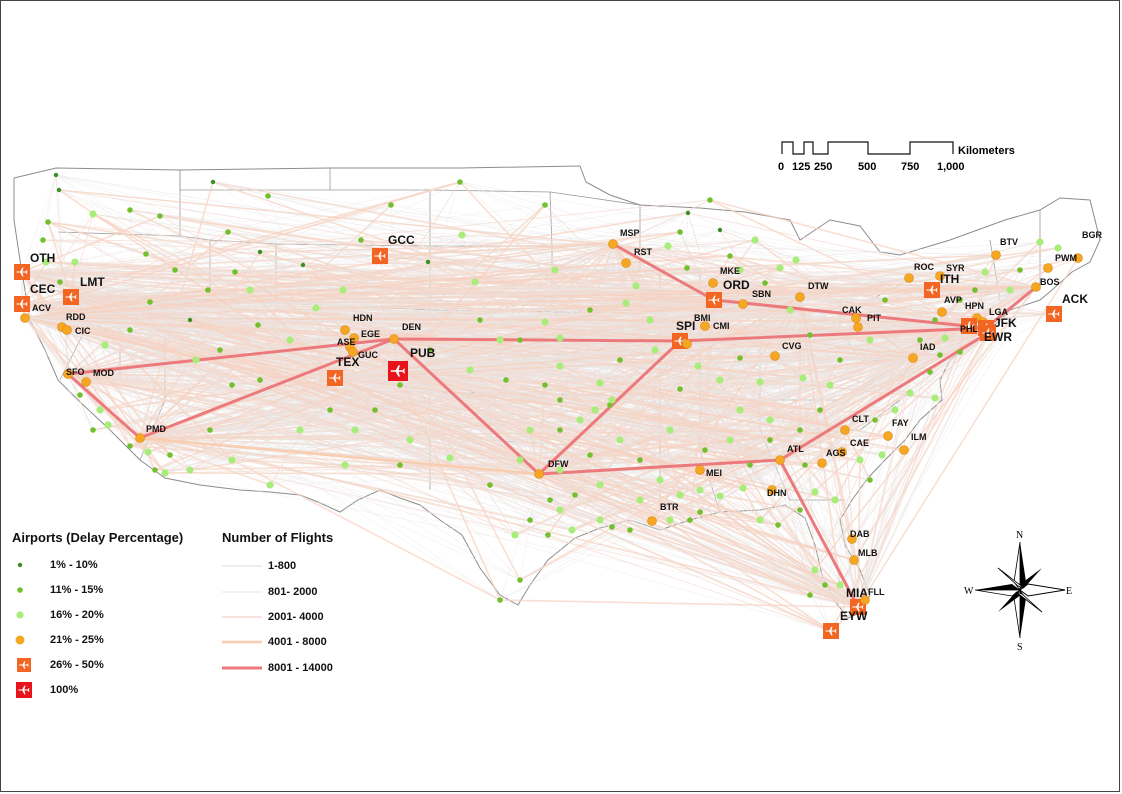 The image size is (1122, 794). What do you see at coordinates (1069, 591) in the screenshot?
I see `compass-east: E` at bounding box center [1069, 591].